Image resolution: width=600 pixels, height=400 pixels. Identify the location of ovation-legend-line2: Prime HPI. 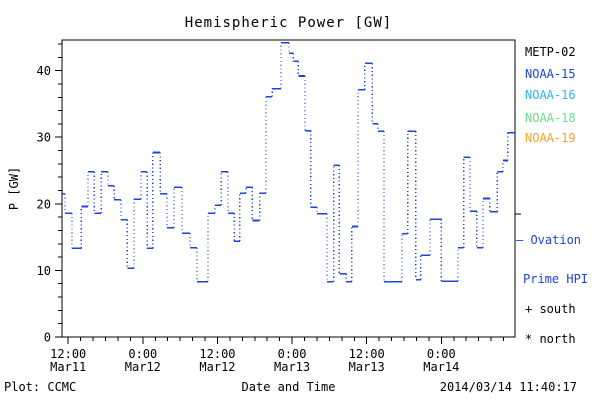
(556, 279).